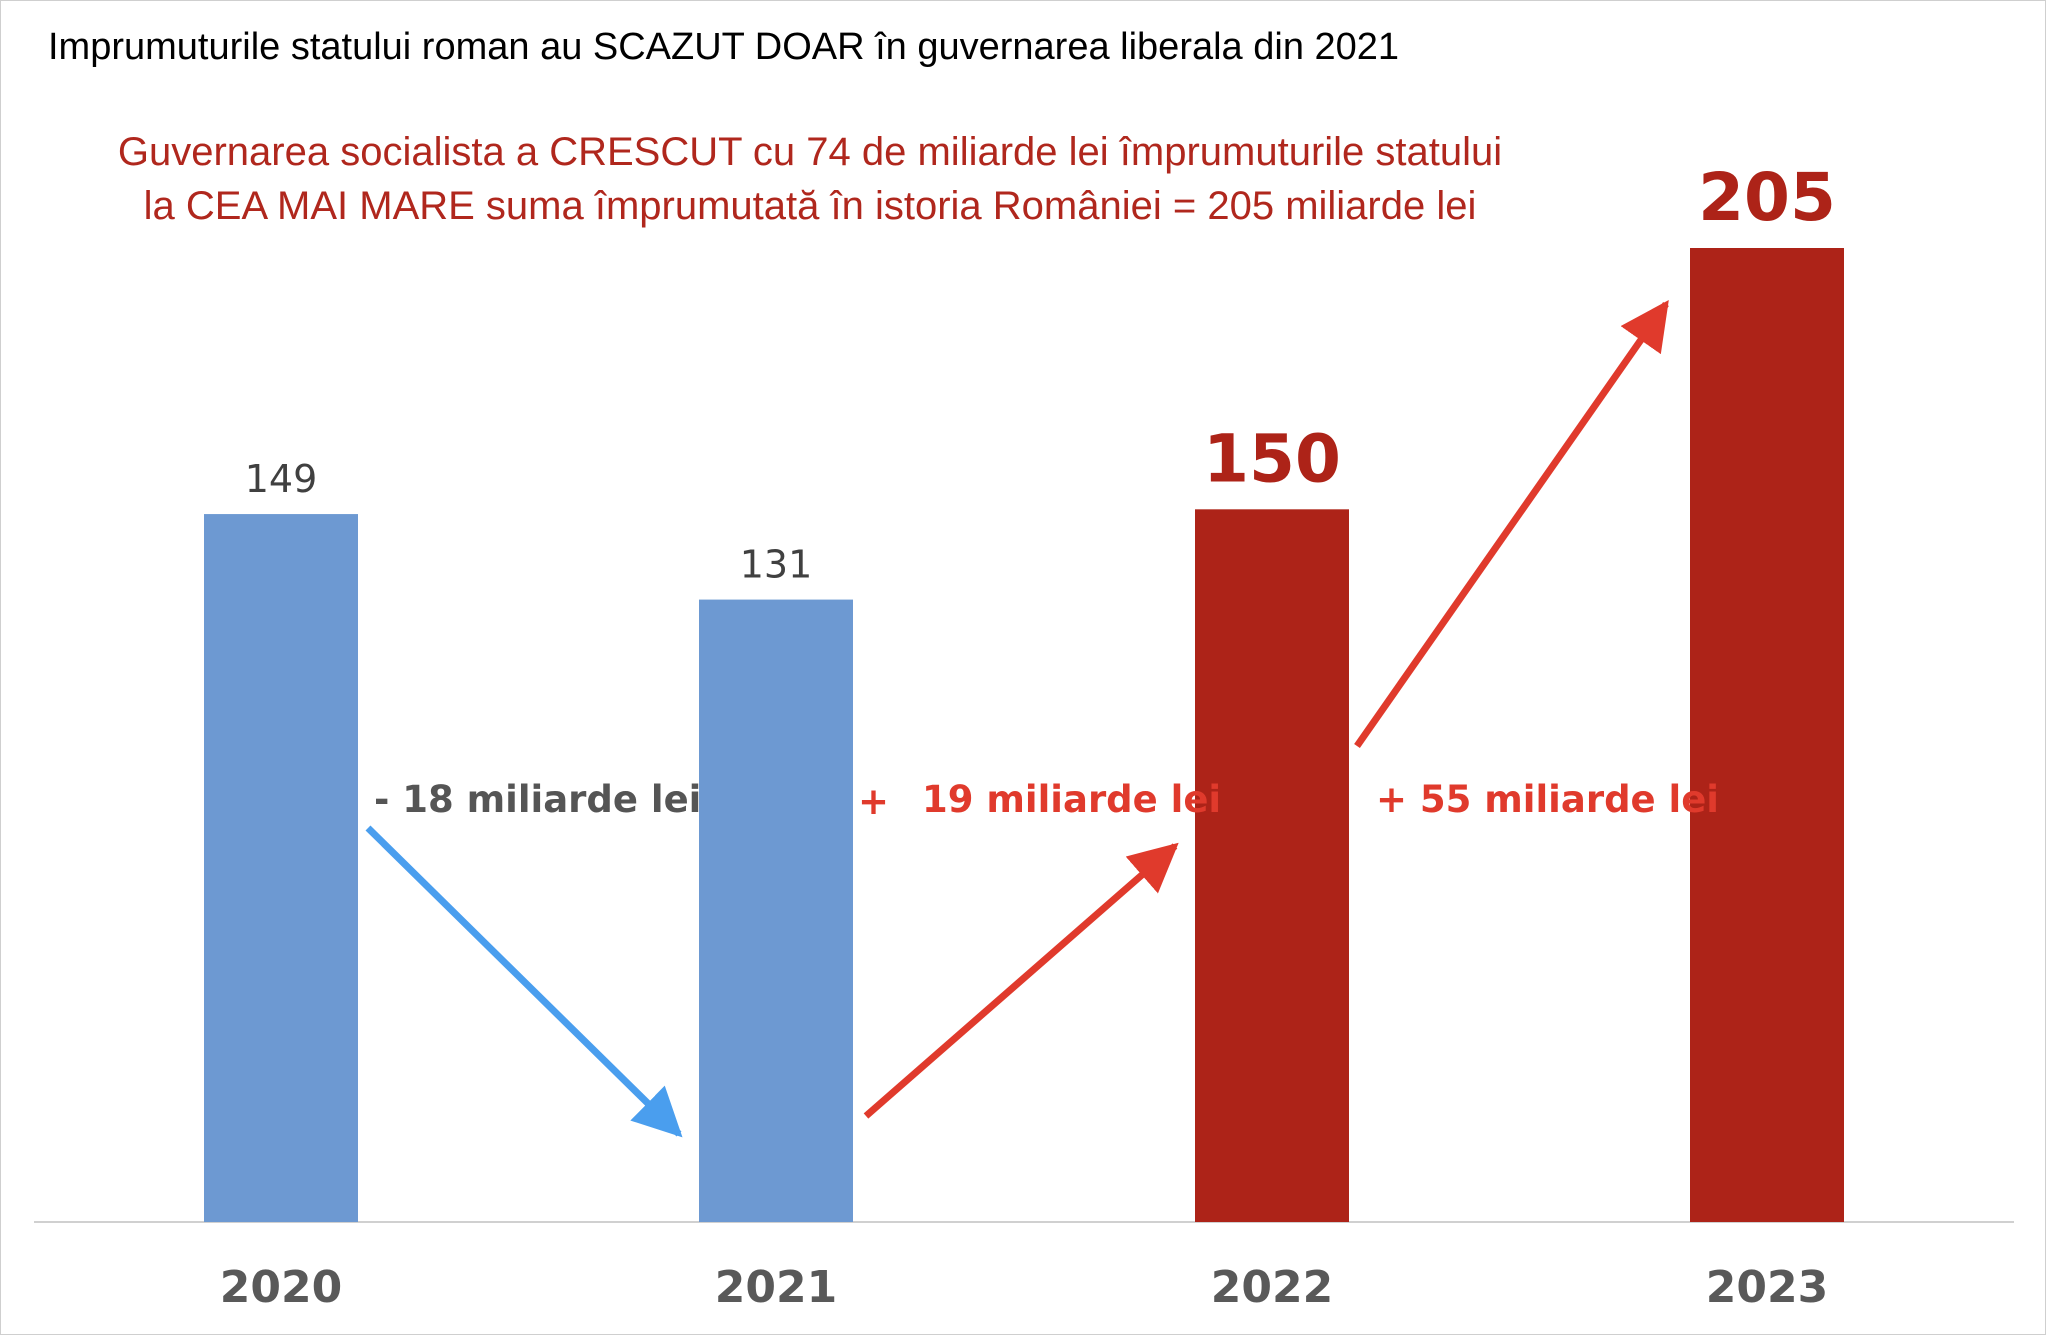 The image size is (2048, 1337). What do you see at coordinates (1767, 735) in the screenshot?
I see `bar-2023` at bounding box center [1767, 735].